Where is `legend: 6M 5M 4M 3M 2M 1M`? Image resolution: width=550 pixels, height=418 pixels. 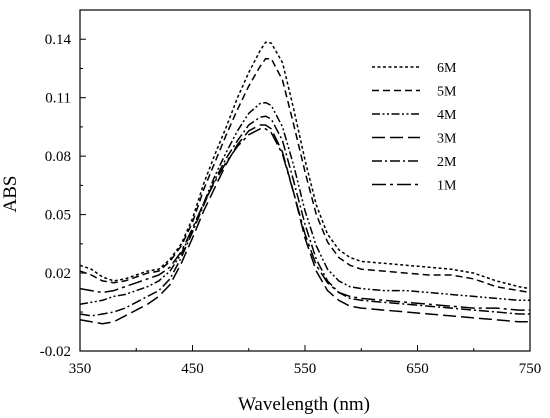 legend: 6M 5M 4M 3M 2M 1M is located at coordinates (414, 127).